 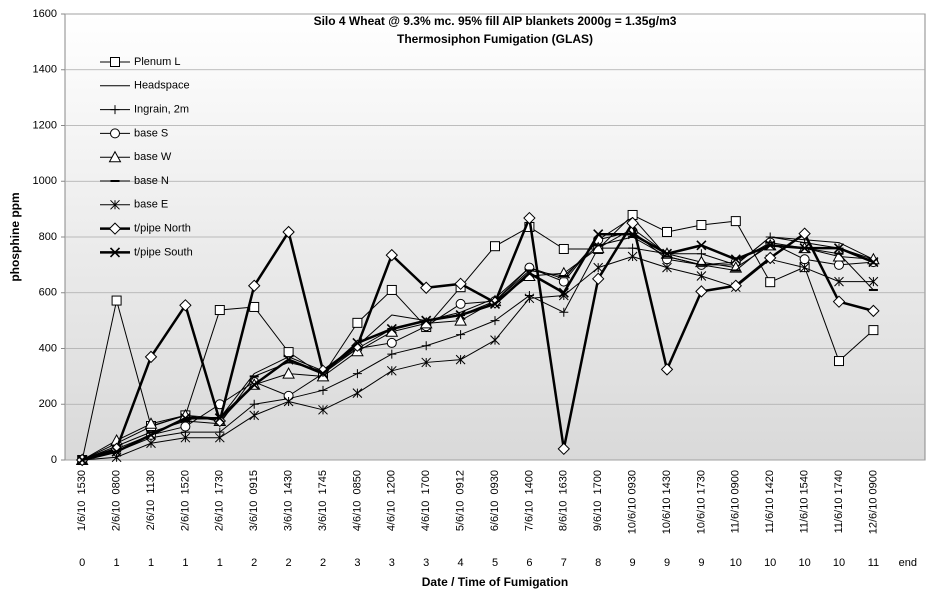 What do you see at coordinates (357, 500) in the screenshot?
I see `x-tick-label: 4/6/10 0850` at bounding box center [357, 500].